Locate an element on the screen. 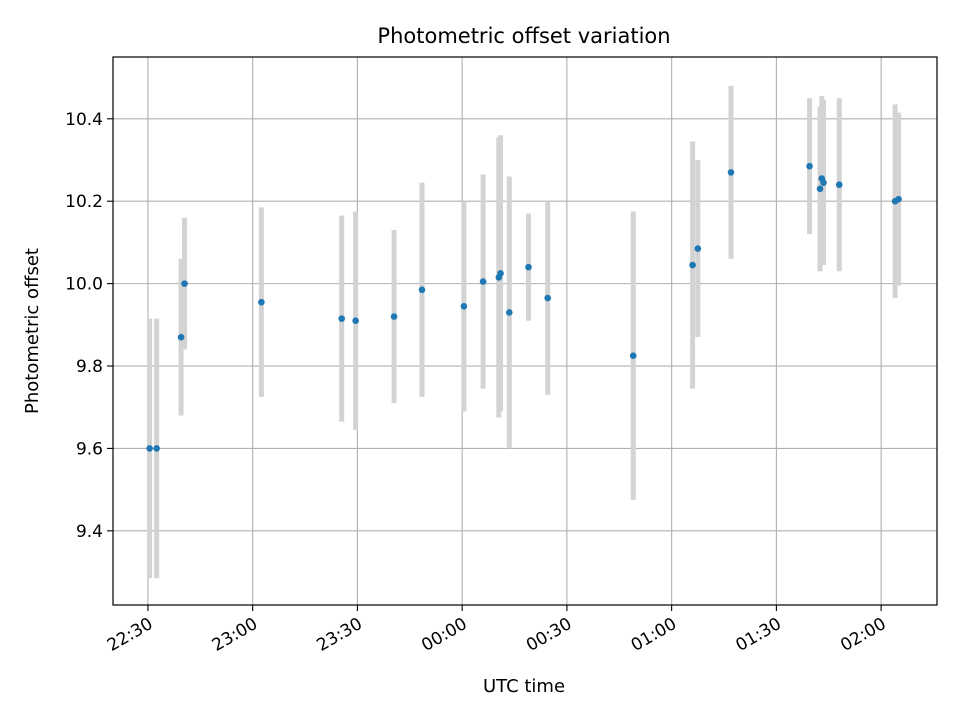 The image size is (960, 720). x-tick-label: 23:00 is located at coordinates (235, 635).